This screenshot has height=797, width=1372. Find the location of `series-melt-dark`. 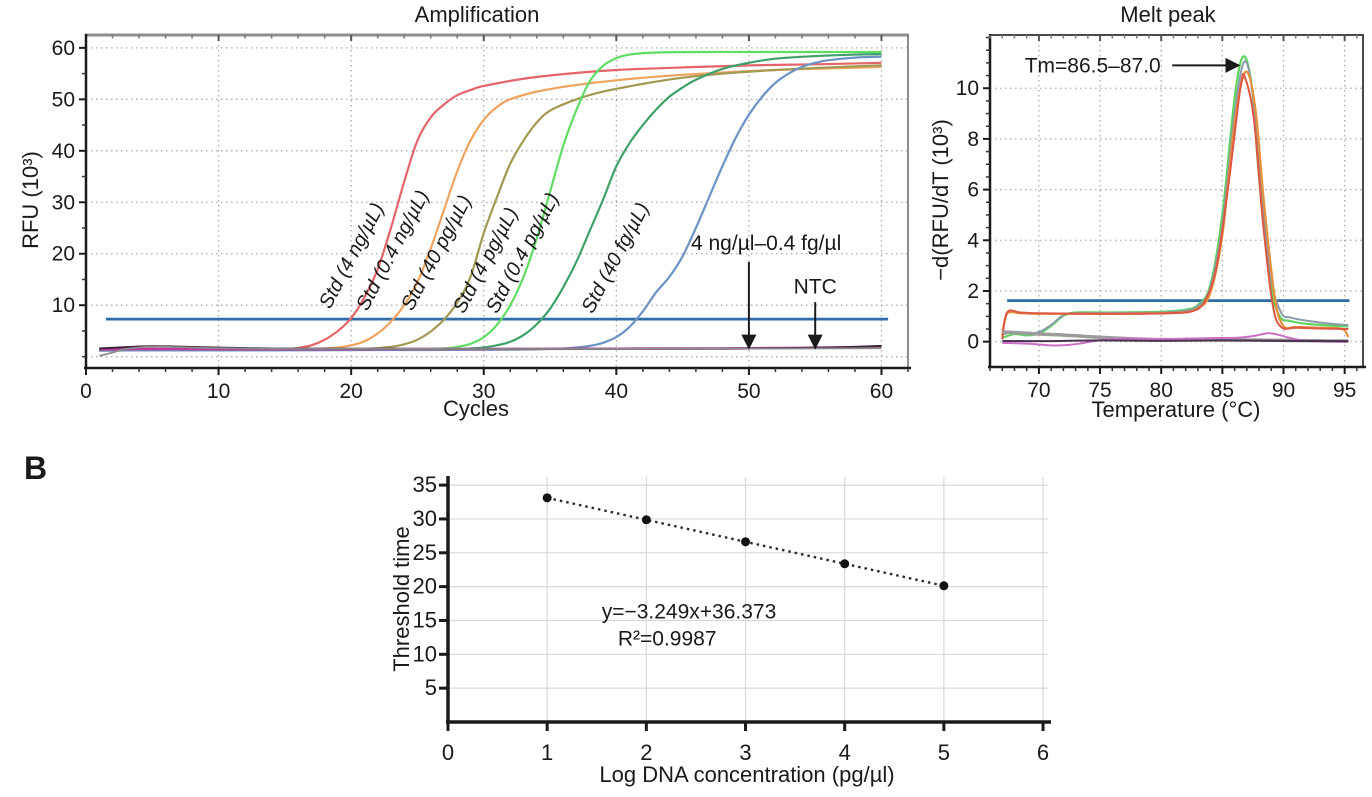

series-melt-dark is located at coordinates (1175, 341).